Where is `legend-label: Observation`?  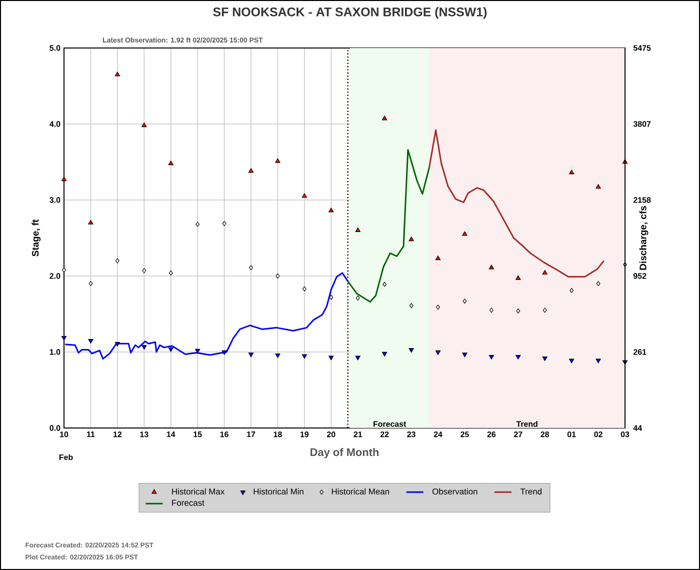
legend-label: Observation is located at coordinates (455, 491).